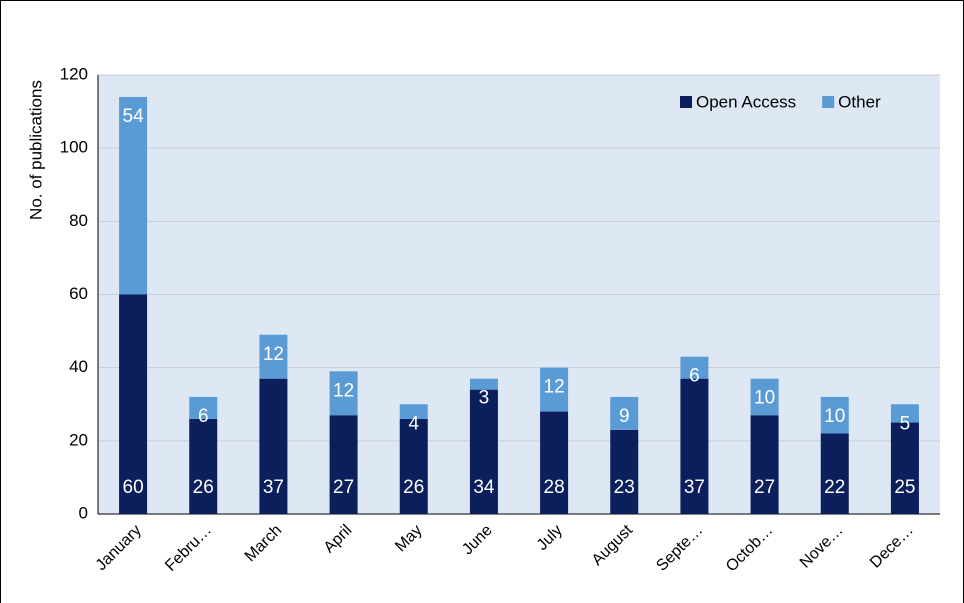 The width and height of the screenshot is (964, 603). What do you see at coordinates (133, 487) in the screenshot?
I see `data-label: 60` at bounding box center [133, 487].